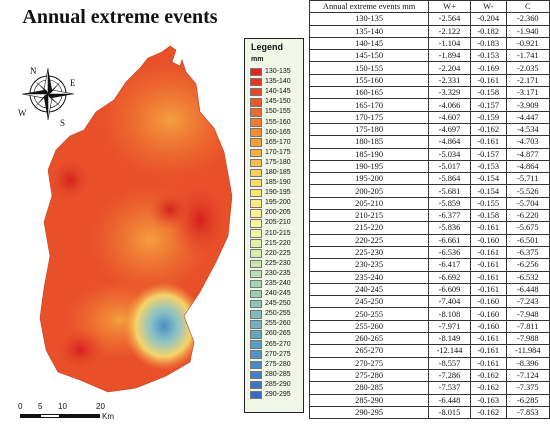  Describe the element at coordinates (270, 193) in the screenshot. I see `legend-item: 190-195` at that location.